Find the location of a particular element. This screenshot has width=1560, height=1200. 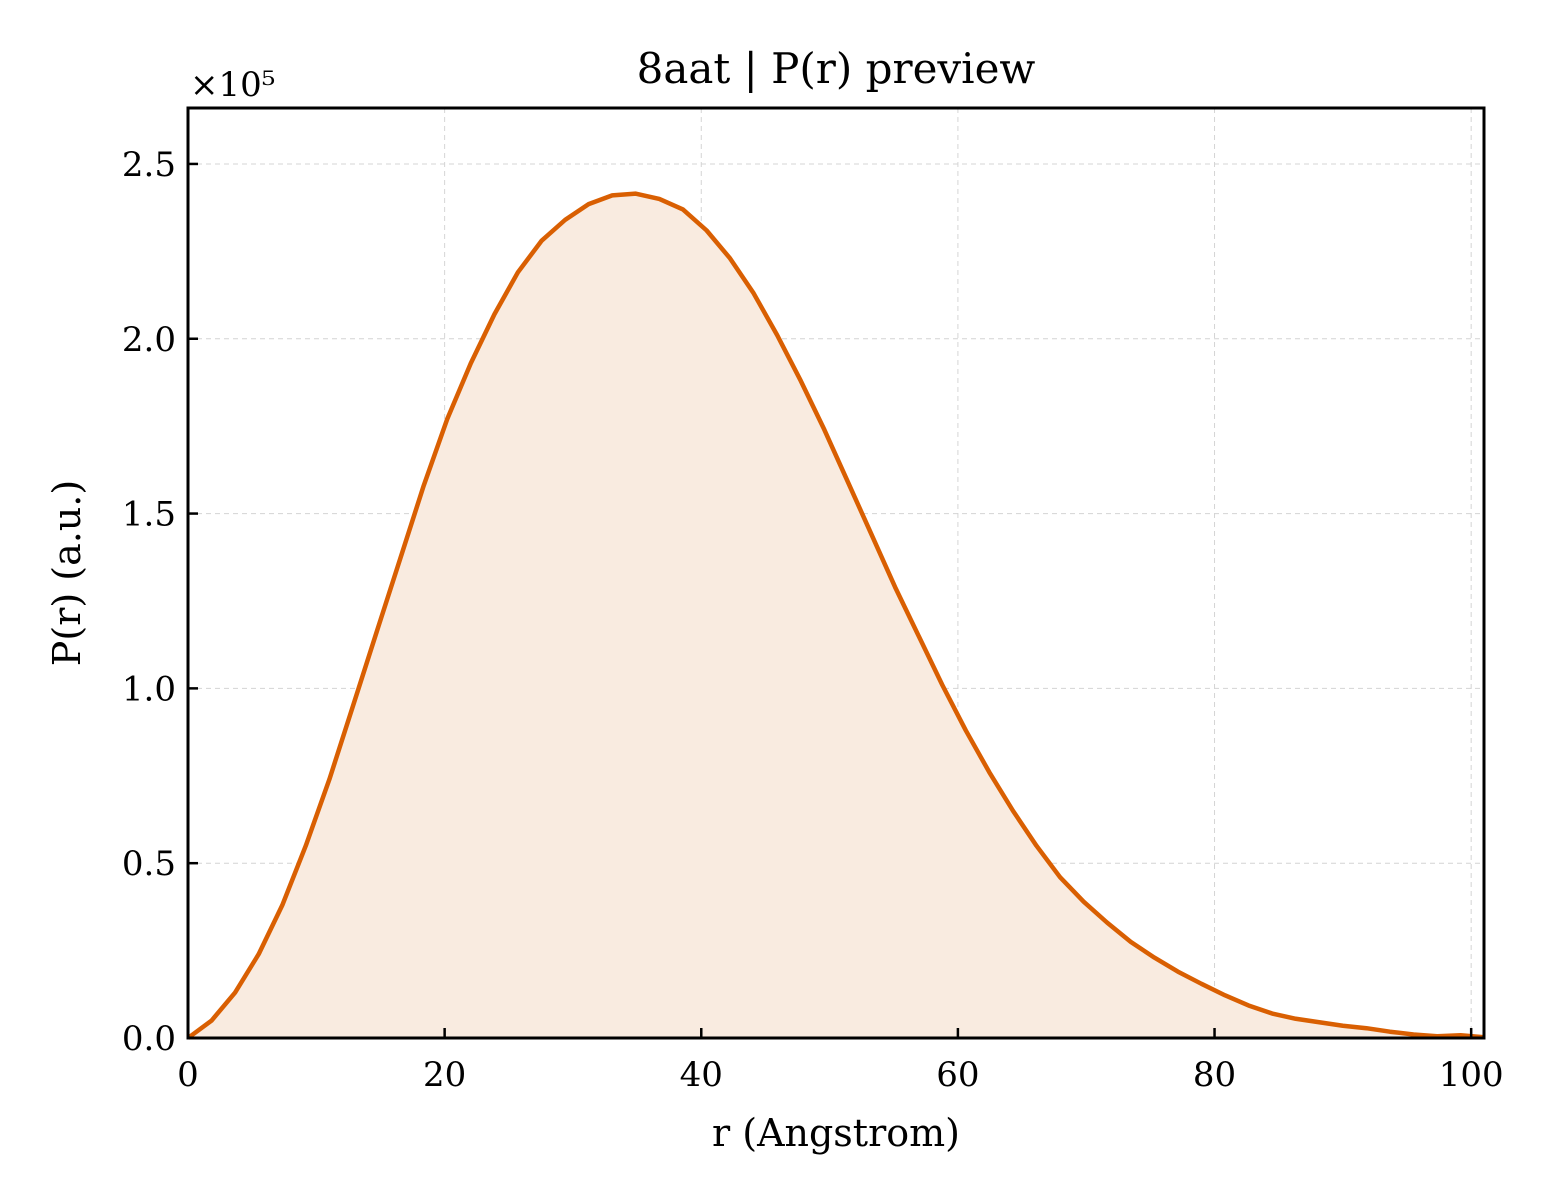

y-tick-label: 0.5 is located at coordinates (149, 864).